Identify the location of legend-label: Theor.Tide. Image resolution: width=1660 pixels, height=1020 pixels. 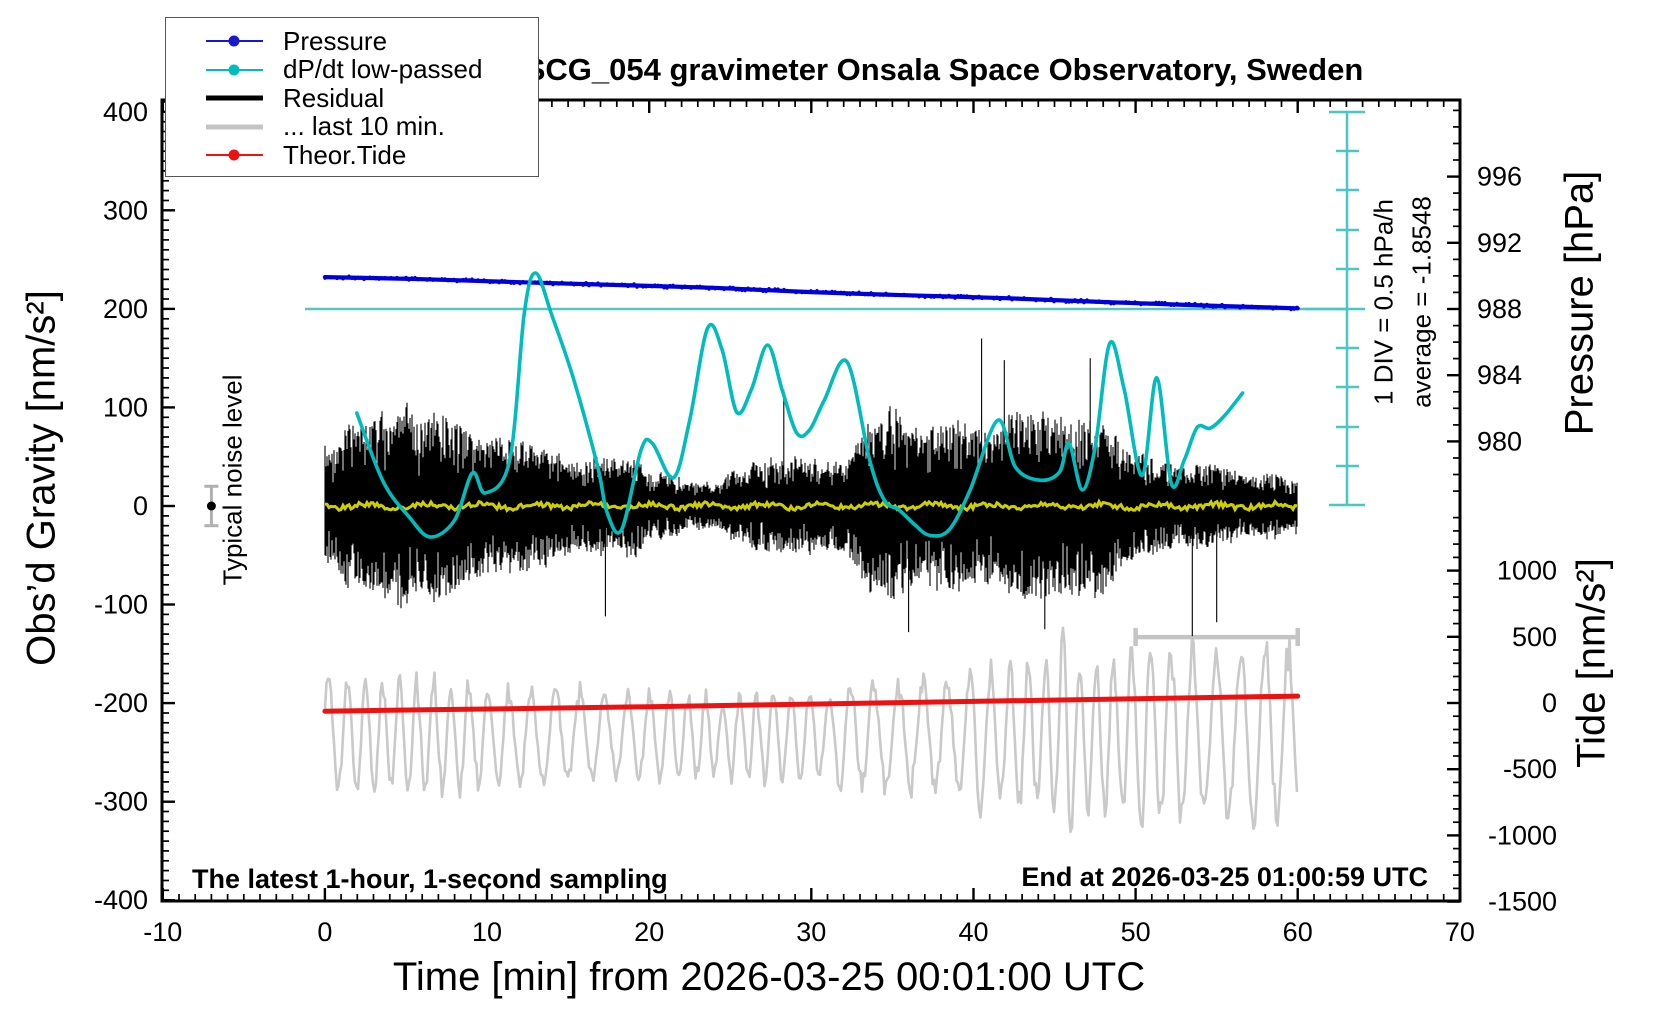
(345, 154).